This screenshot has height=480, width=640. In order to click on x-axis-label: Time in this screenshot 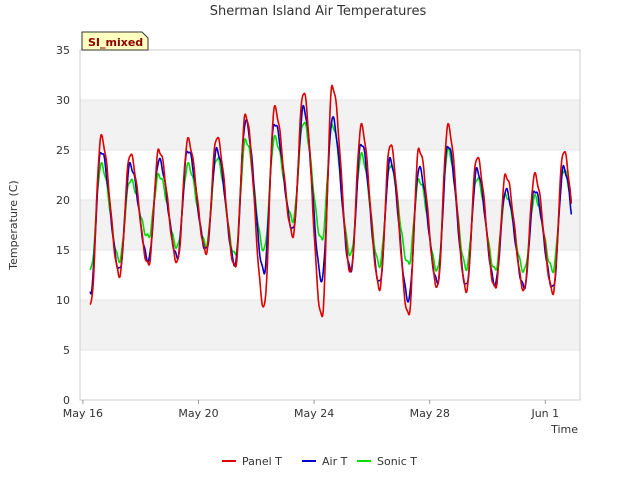, I will do `click(564, 429)`.